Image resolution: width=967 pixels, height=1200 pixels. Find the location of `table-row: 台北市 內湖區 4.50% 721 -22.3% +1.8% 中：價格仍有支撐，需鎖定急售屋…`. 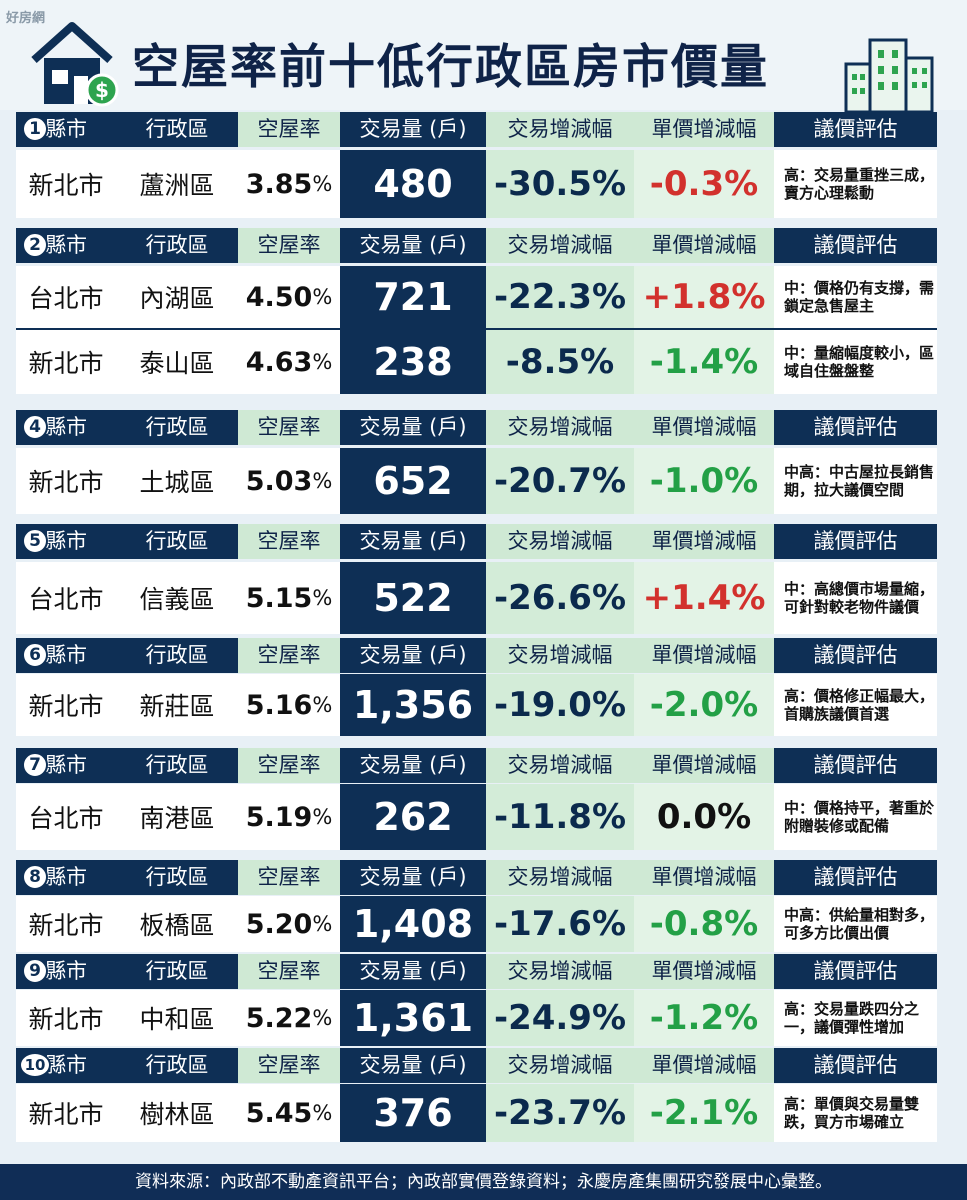

table-row: 台北市 內湖區 4.50% 721 -22.3% +1.8% 中：價格仍有支撐，需鎖定急售屋… is located at coordinates (476, 297).